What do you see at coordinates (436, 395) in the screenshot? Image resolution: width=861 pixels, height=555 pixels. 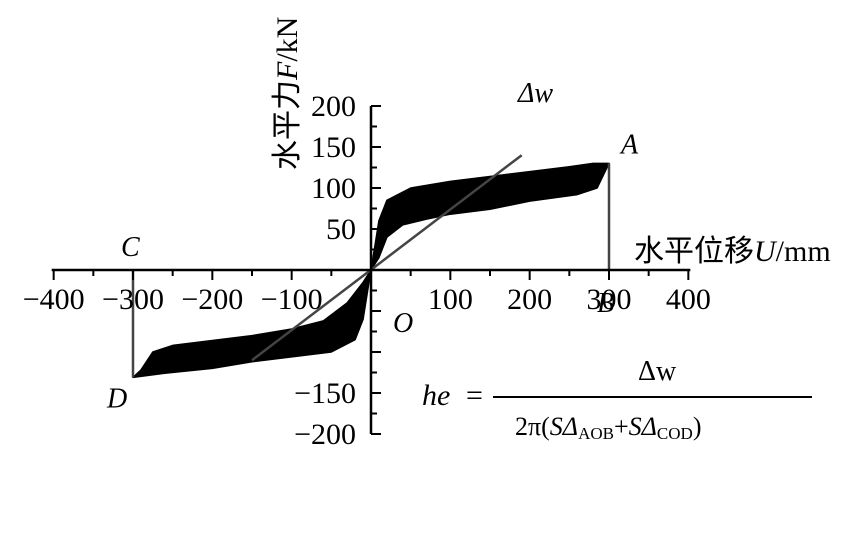 I see `formula-lhs: he` at bounding box center [436, 395].